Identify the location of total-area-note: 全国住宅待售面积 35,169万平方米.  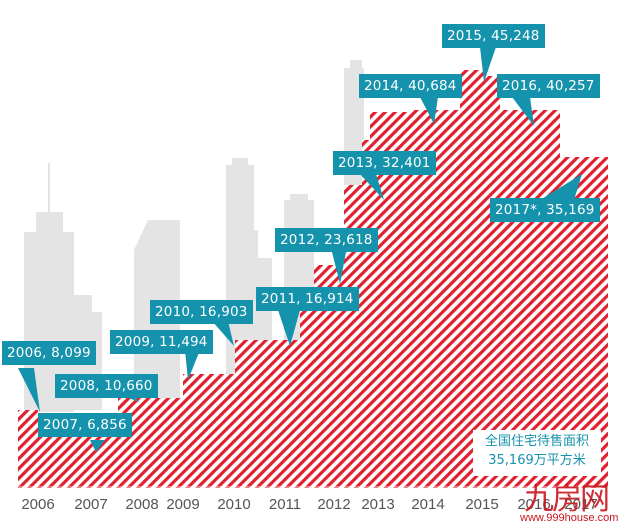
(537, 453).